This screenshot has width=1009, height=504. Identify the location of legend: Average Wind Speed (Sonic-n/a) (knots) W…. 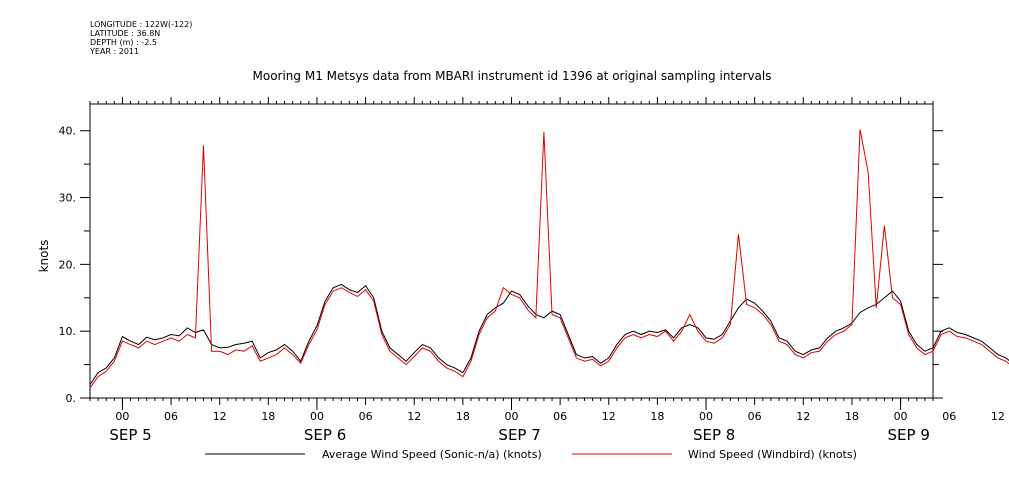
(531, 454).